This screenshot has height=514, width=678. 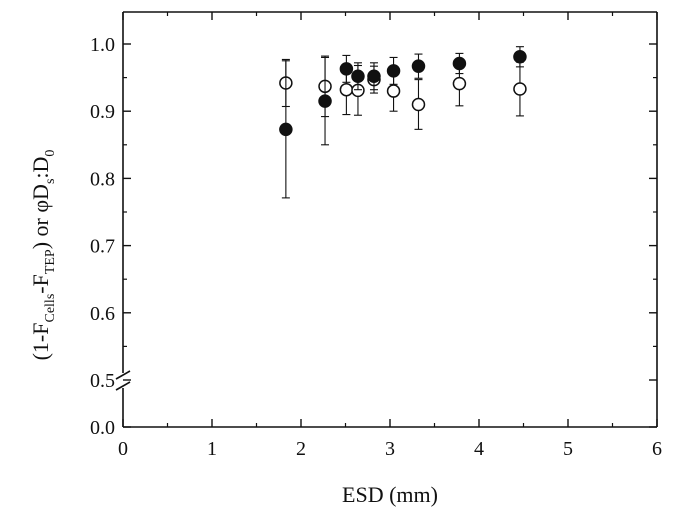 I want to click on data-points, so click(x=403, y=122).